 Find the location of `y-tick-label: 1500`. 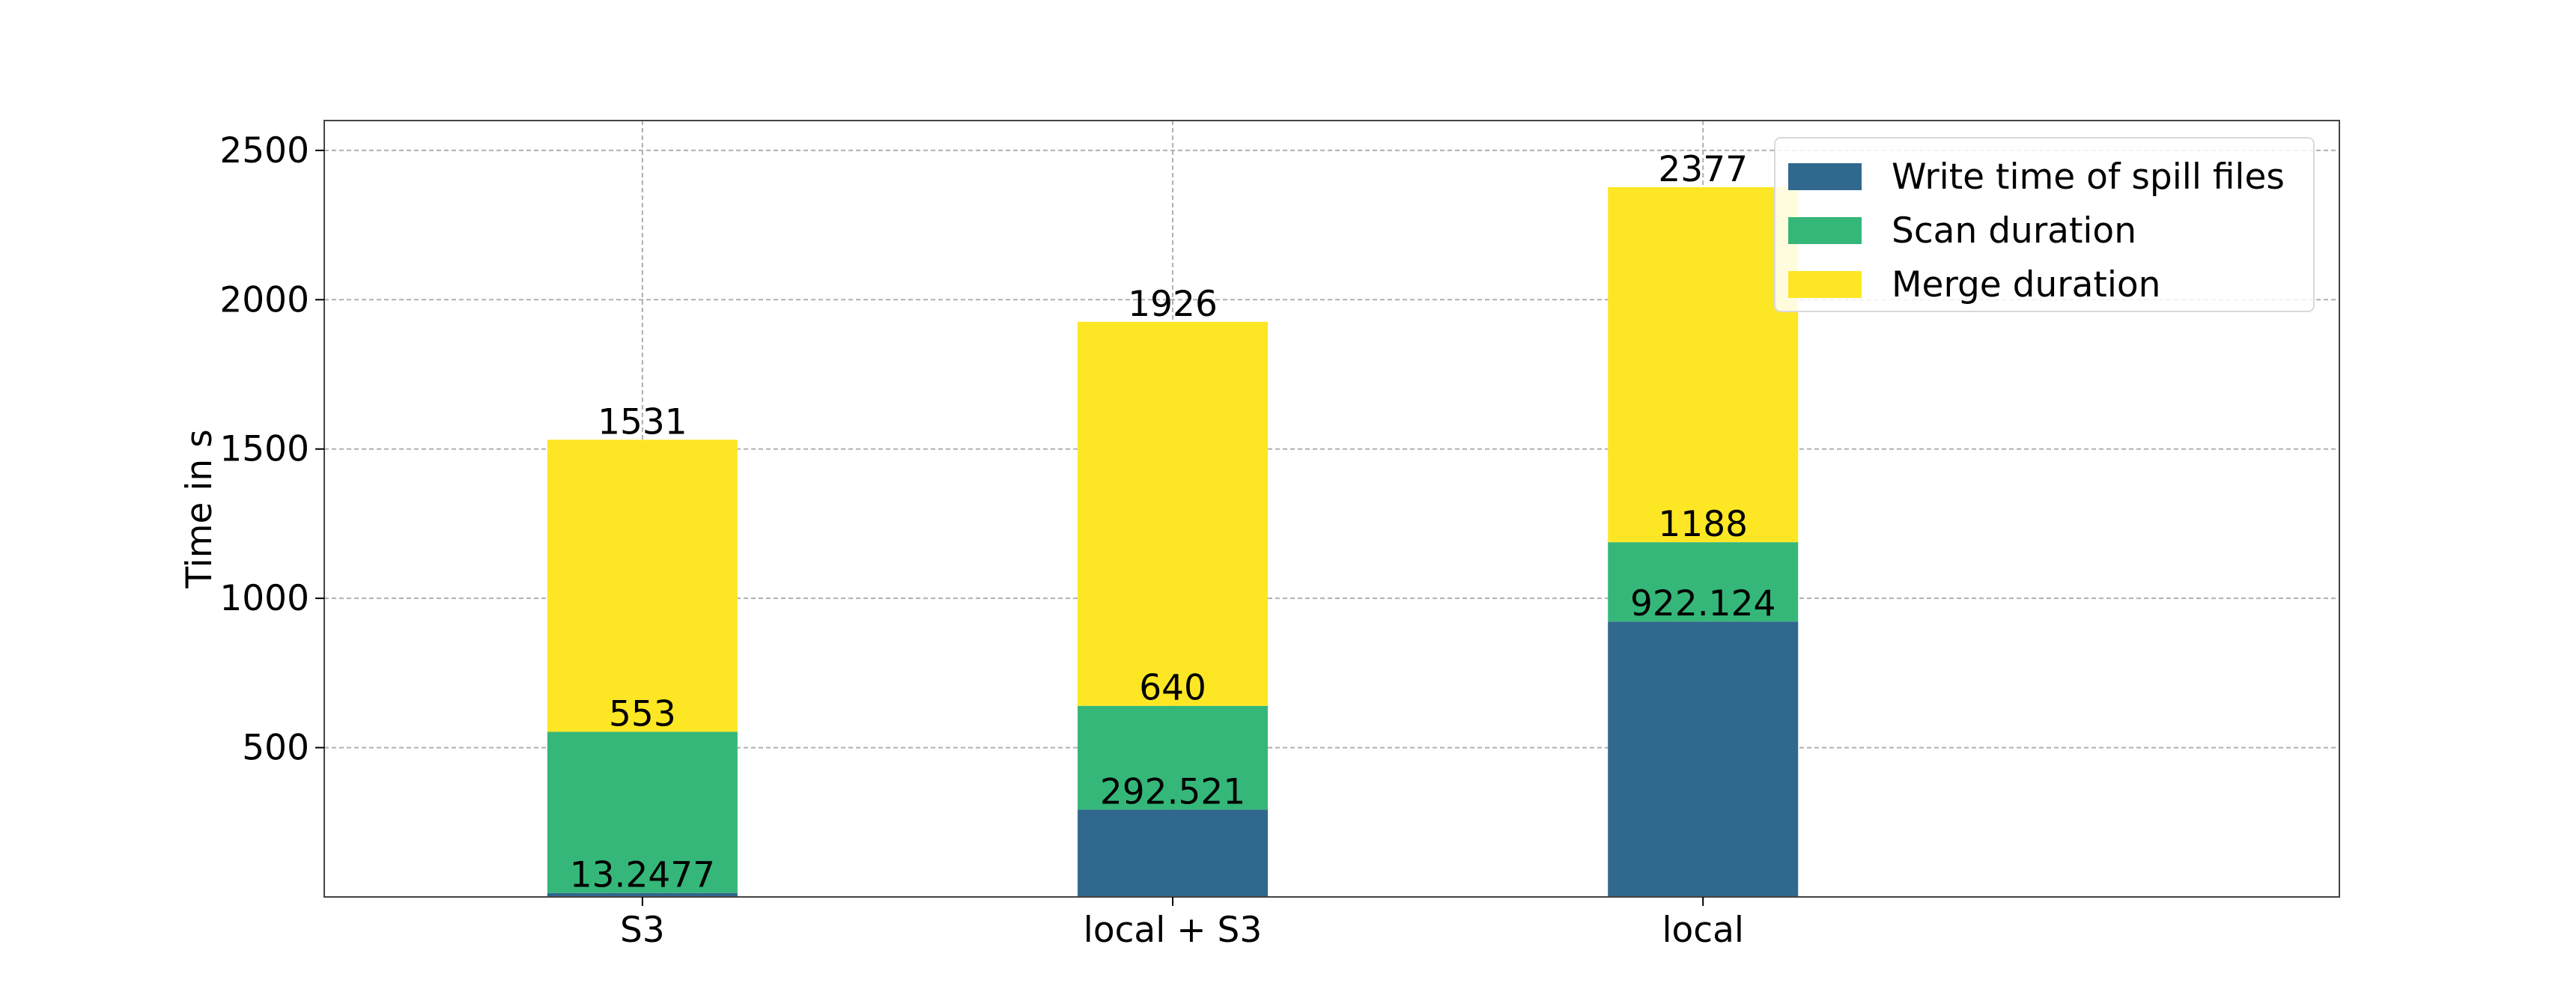

y-tick-label: 1500 is located at coordinates (264, 449).